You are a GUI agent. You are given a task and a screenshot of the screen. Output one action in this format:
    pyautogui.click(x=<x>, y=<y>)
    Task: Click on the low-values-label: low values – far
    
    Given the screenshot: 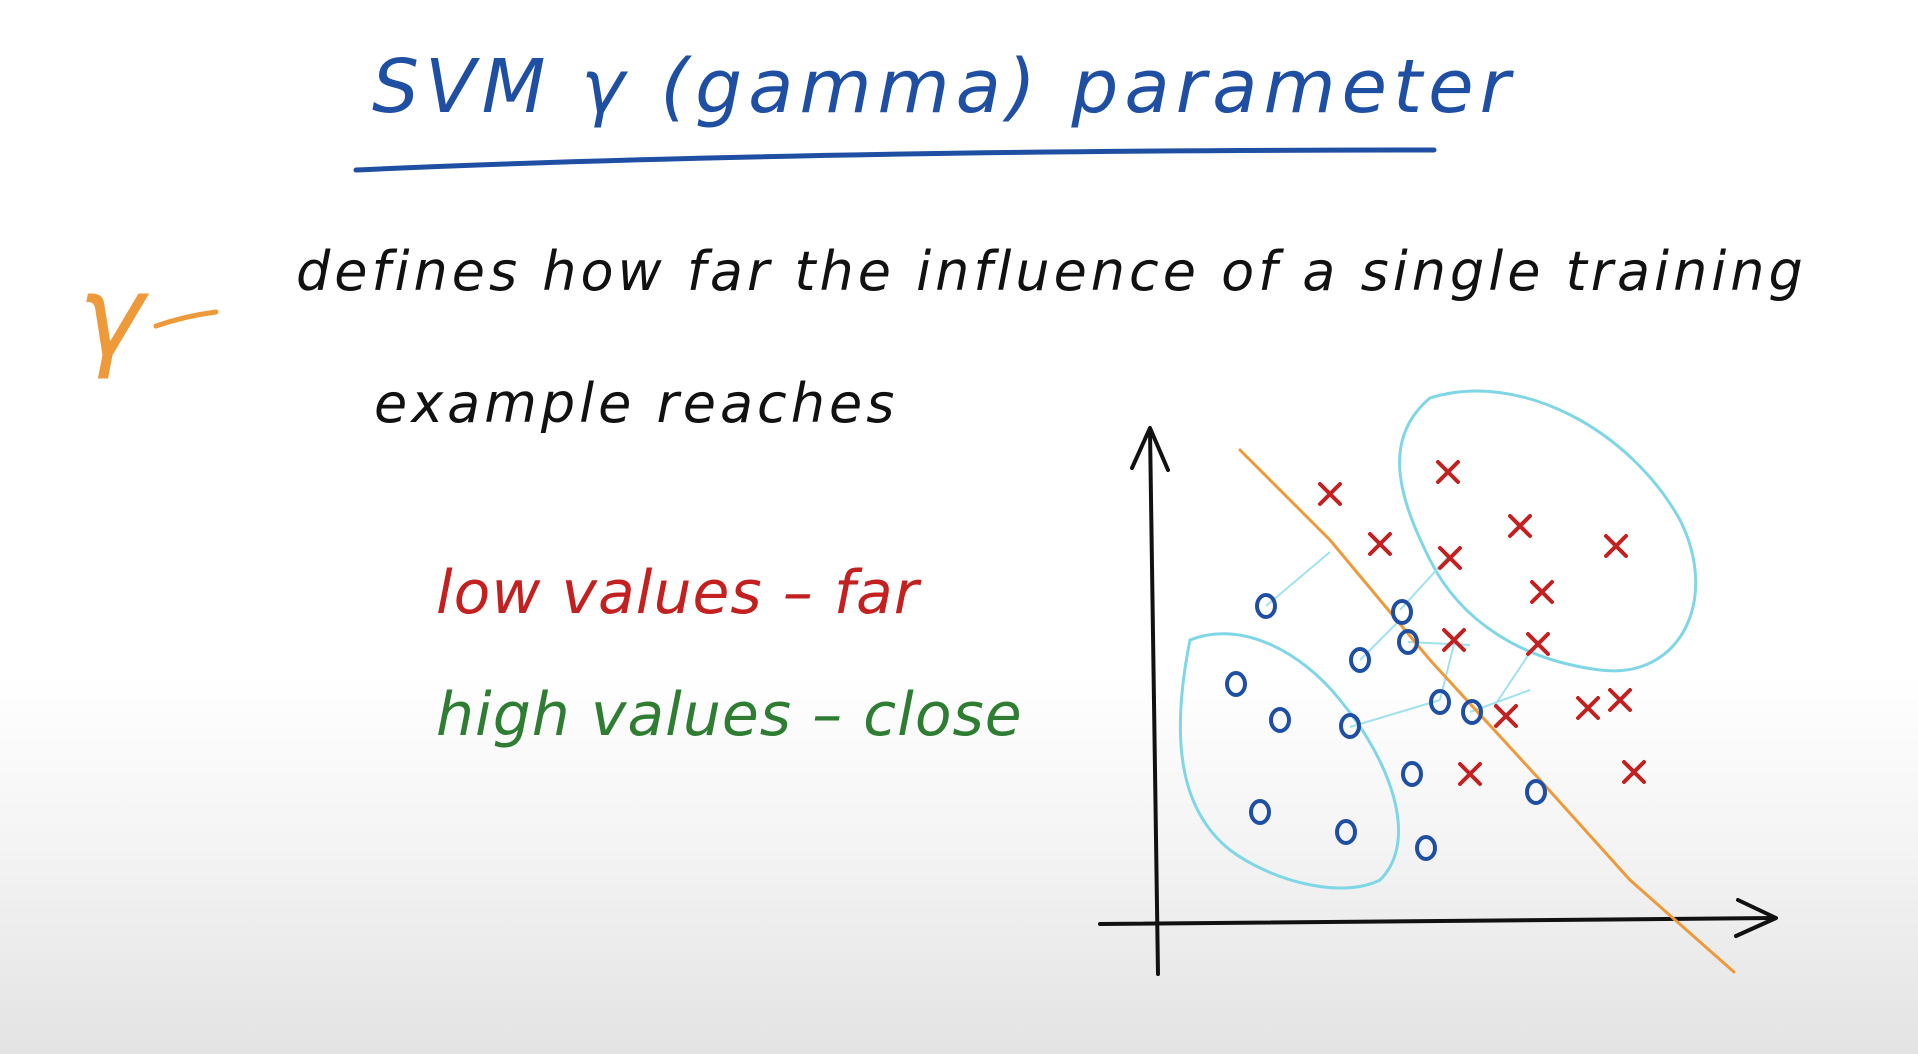 What is the action you would take?
    pyautogui.click(x=678, y=593)
    